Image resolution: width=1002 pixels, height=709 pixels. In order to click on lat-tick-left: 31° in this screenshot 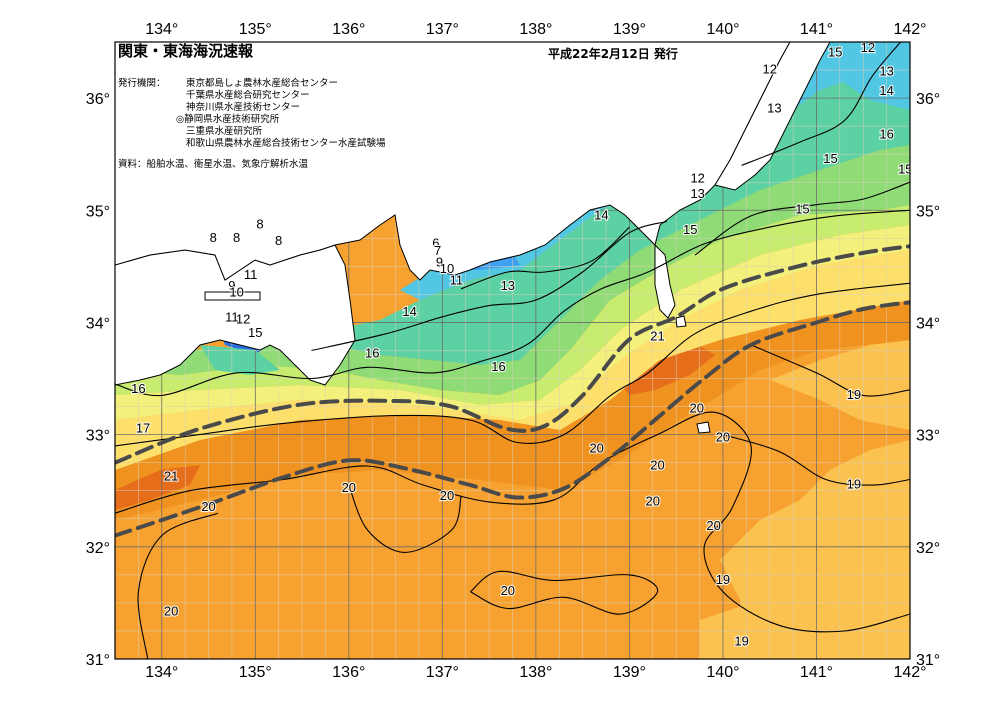, I will do `click(98, 660)`.